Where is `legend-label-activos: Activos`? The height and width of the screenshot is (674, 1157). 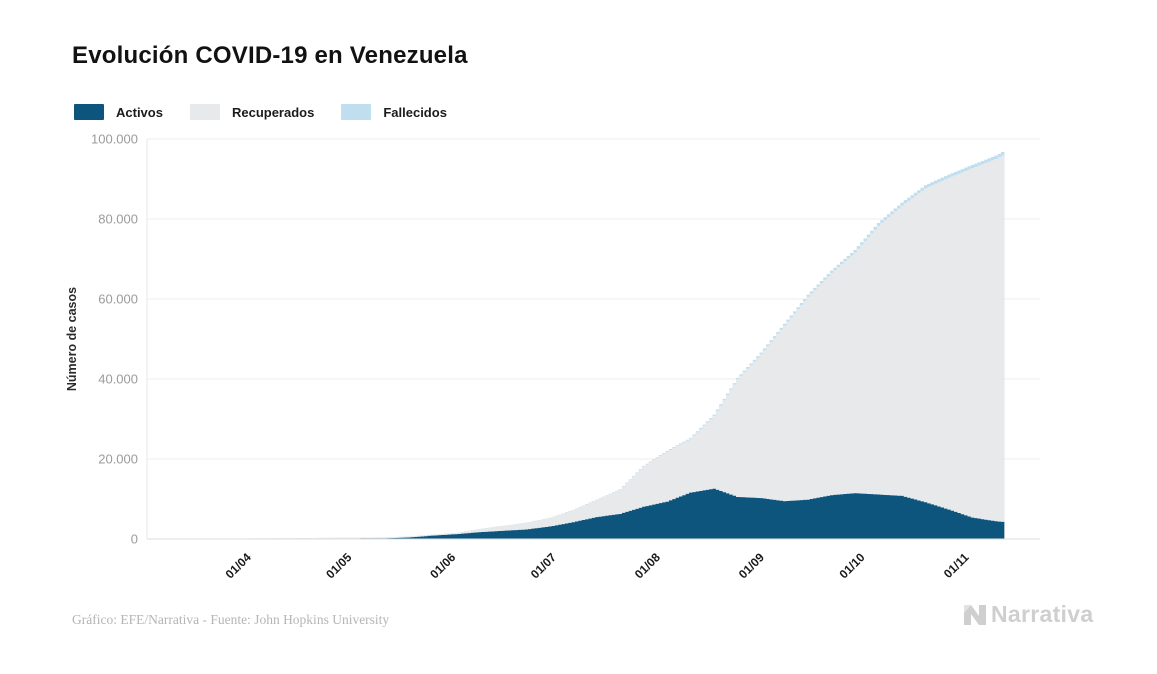 legend-label-activos: Activos is located at coordinates (139, 112).